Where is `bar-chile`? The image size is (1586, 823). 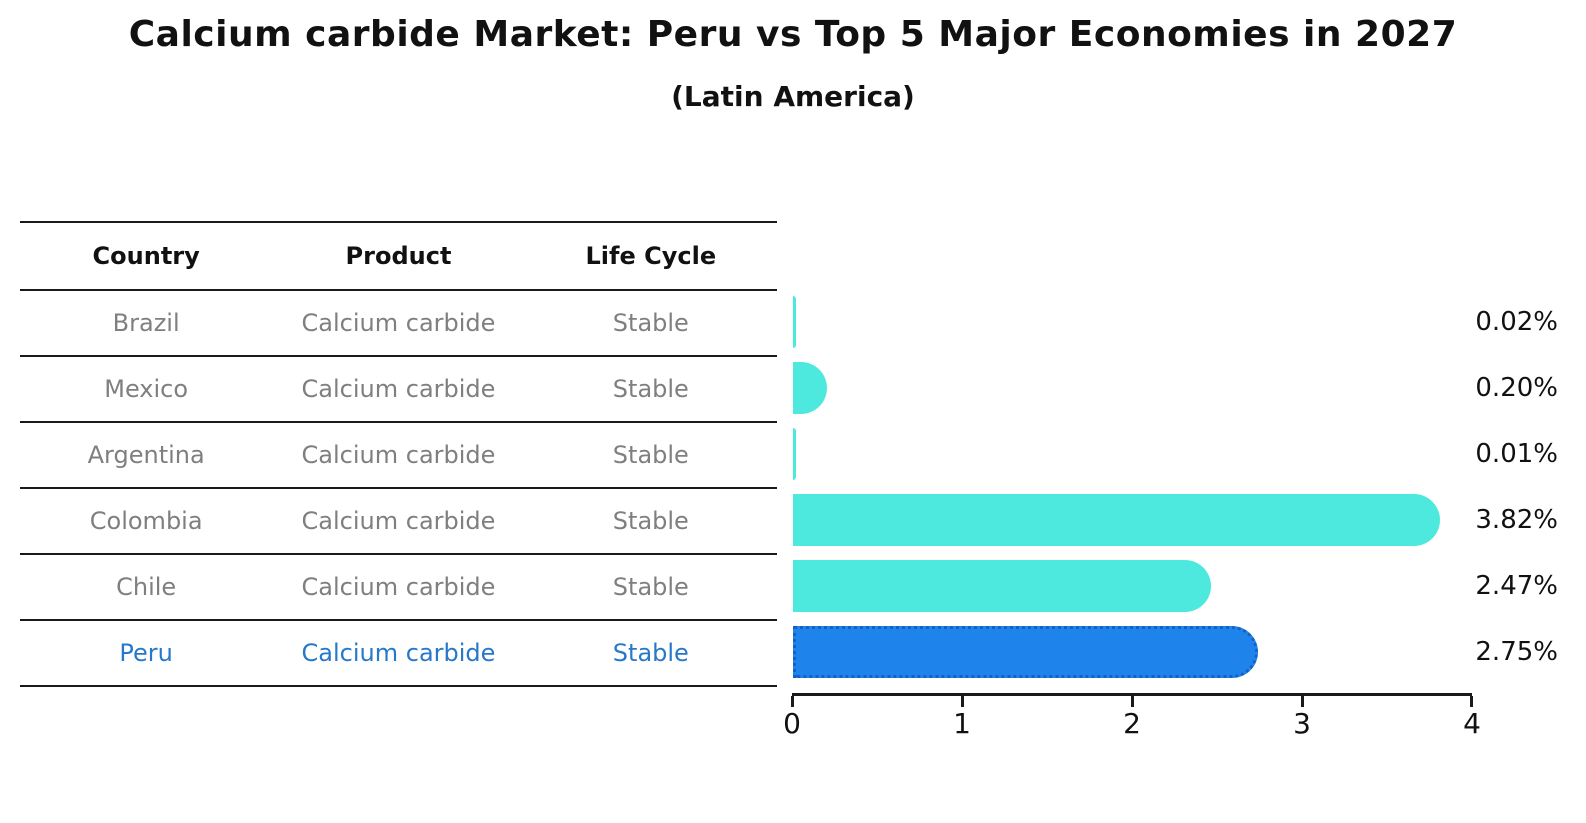 bar-chile is located at coordinates (1002, 586).